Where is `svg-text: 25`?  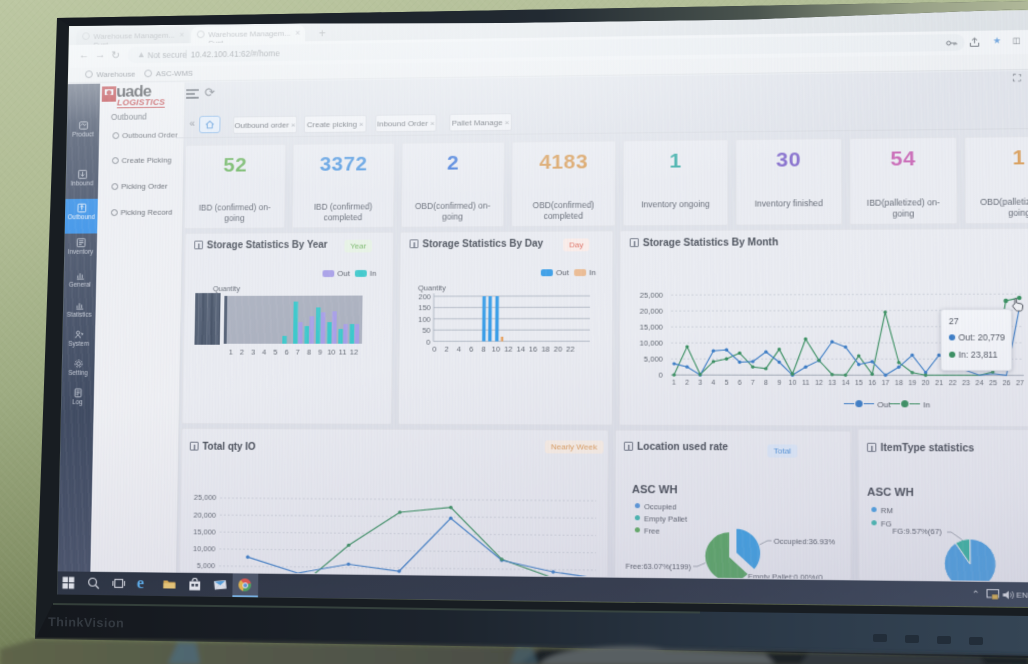
svg-text: 25 is located at coordinates (993, 384).